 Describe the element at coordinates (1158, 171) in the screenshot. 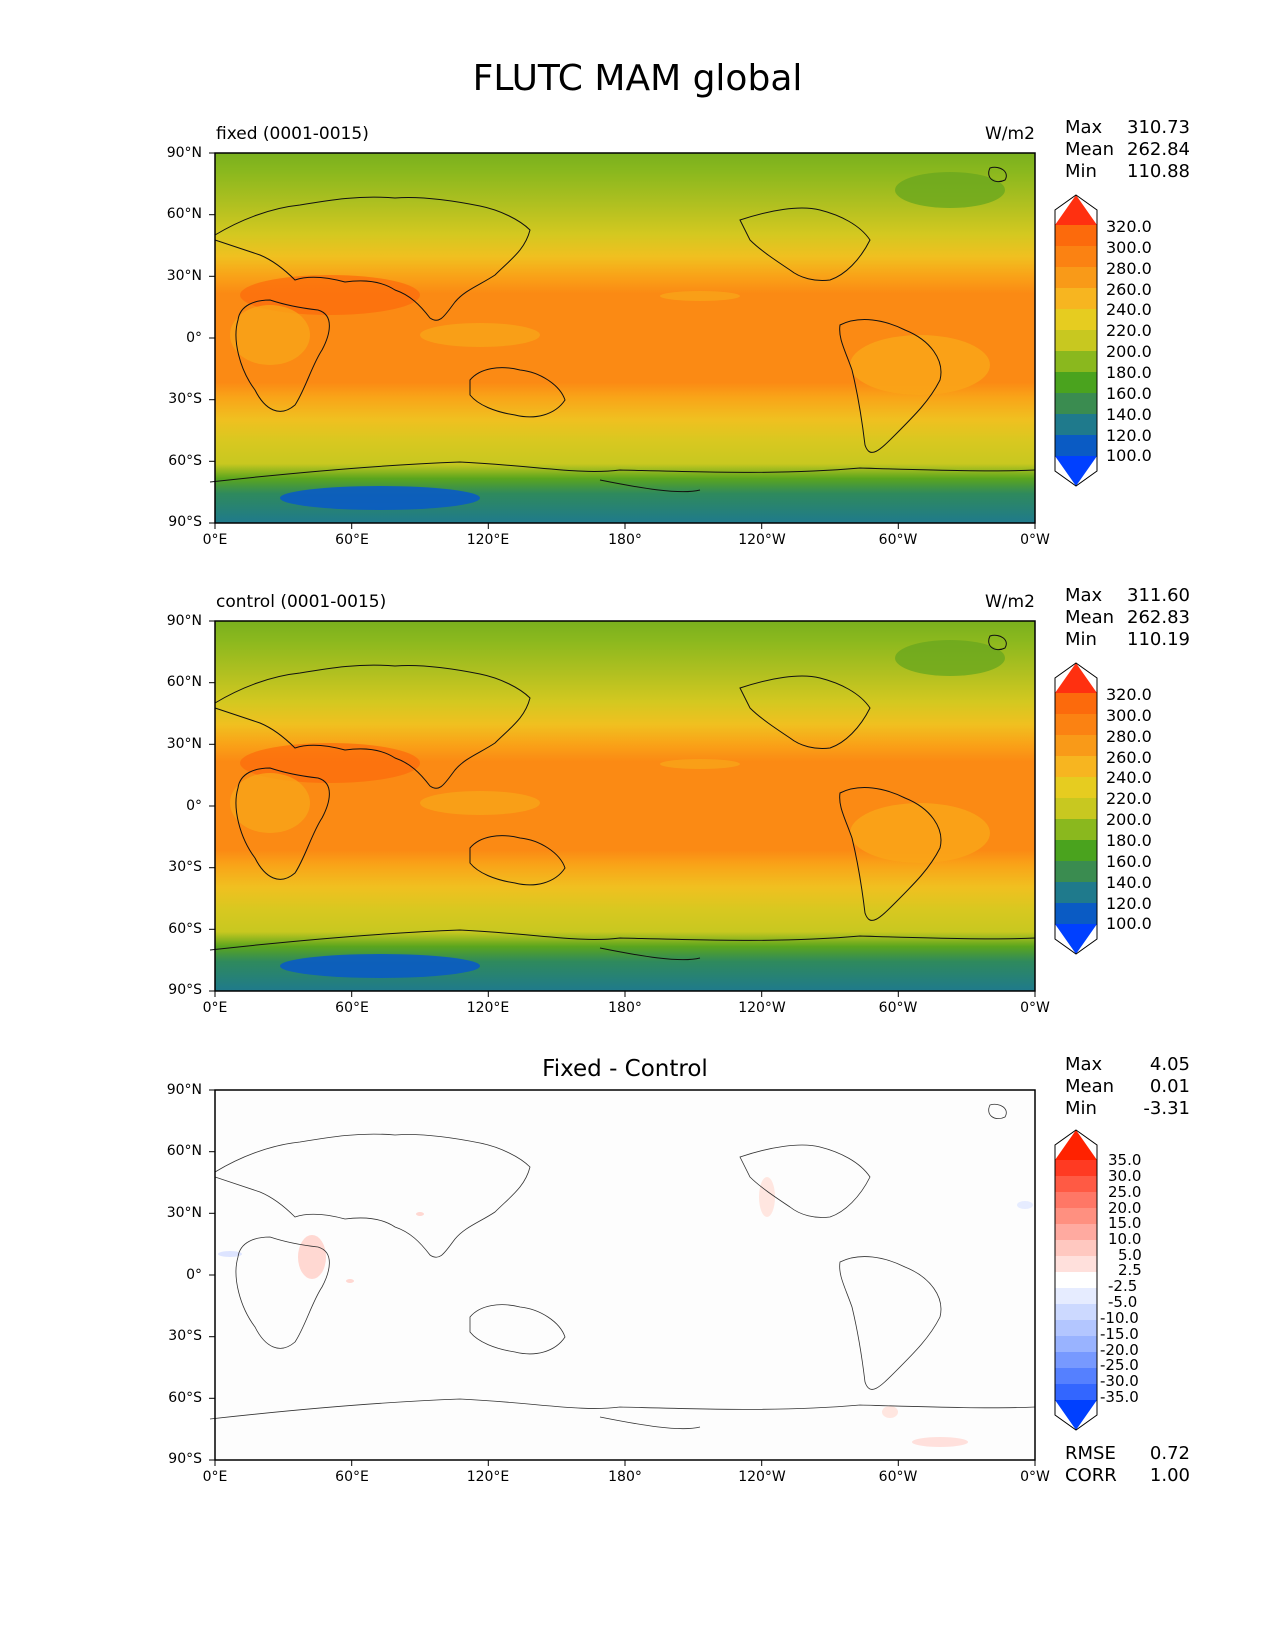

I see `min-value: 110.88` at that location.